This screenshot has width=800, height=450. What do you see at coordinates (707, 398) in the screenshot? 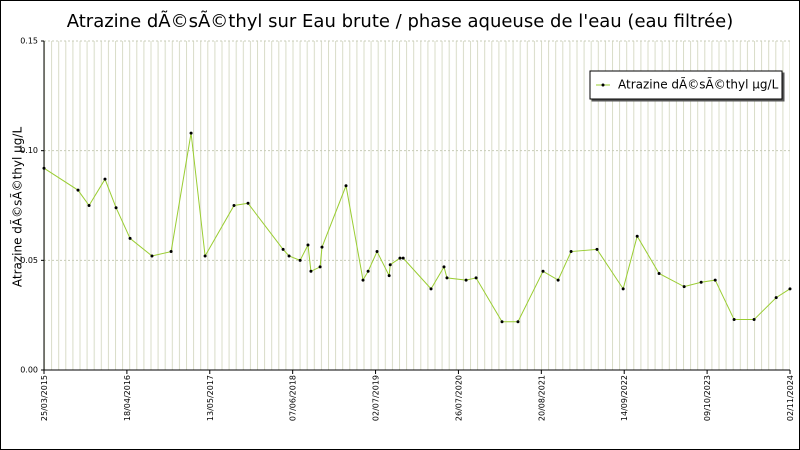
I see `x-tick-label: 09/10/2023` at bounding box center [707, 398].